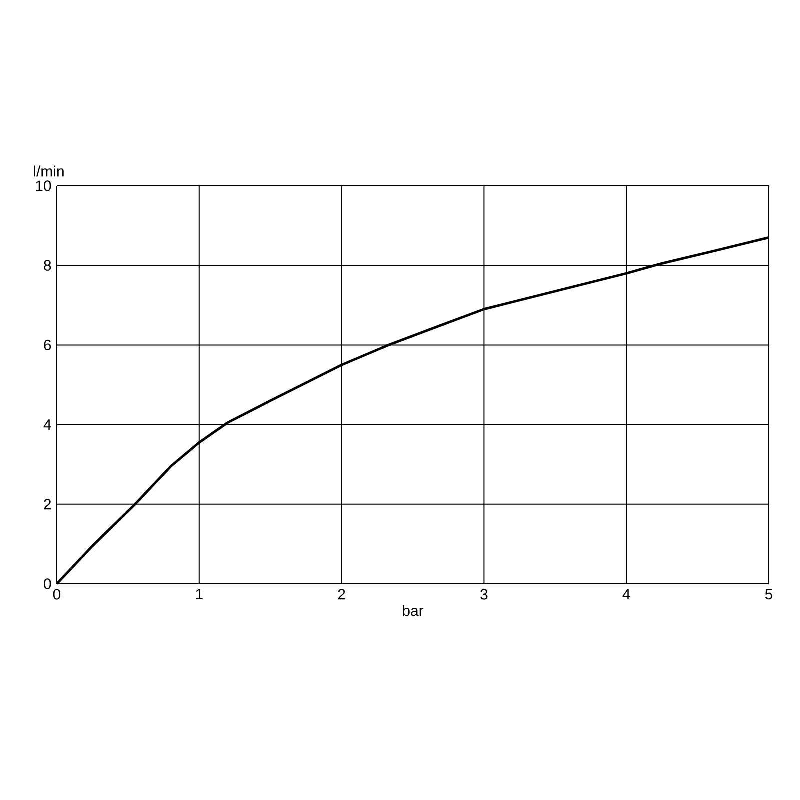 The height and width of the screenshot is (800, 800). Describe the element at coordinates (769, 594) in the screenshot. I see `x-tick-label: 5` at that location.